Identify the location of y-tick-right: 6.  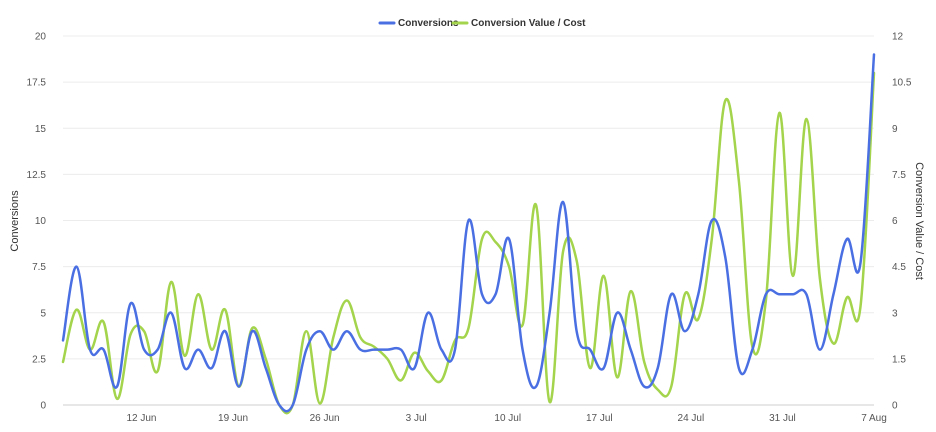
(895, 221).